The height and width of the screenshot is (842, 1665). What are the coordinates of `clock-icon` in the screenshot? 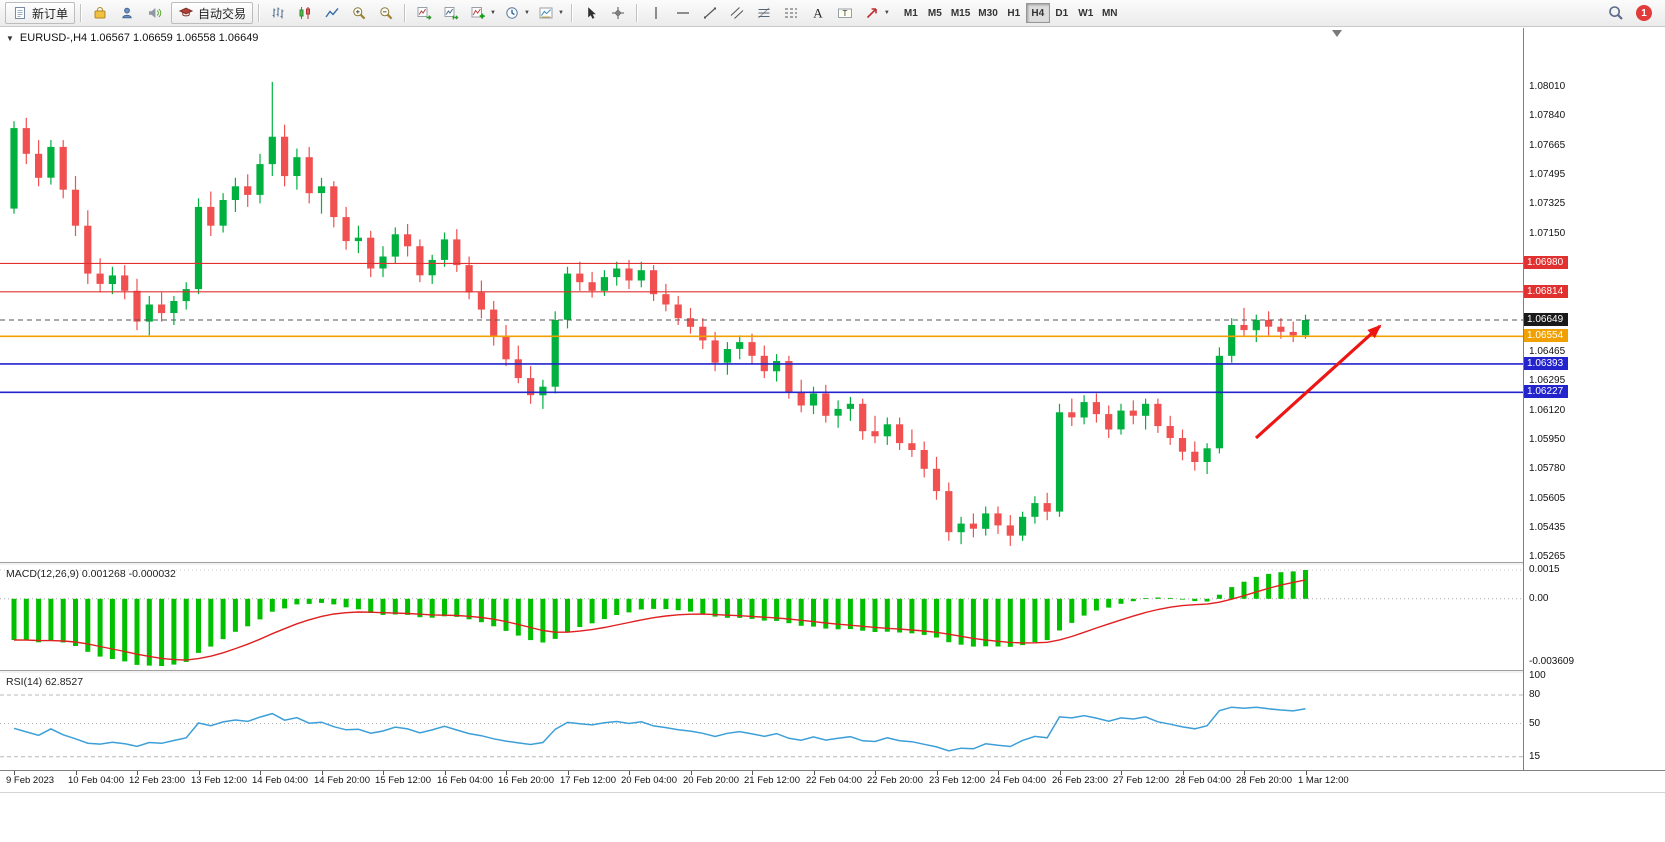 It's located at (512, 13).